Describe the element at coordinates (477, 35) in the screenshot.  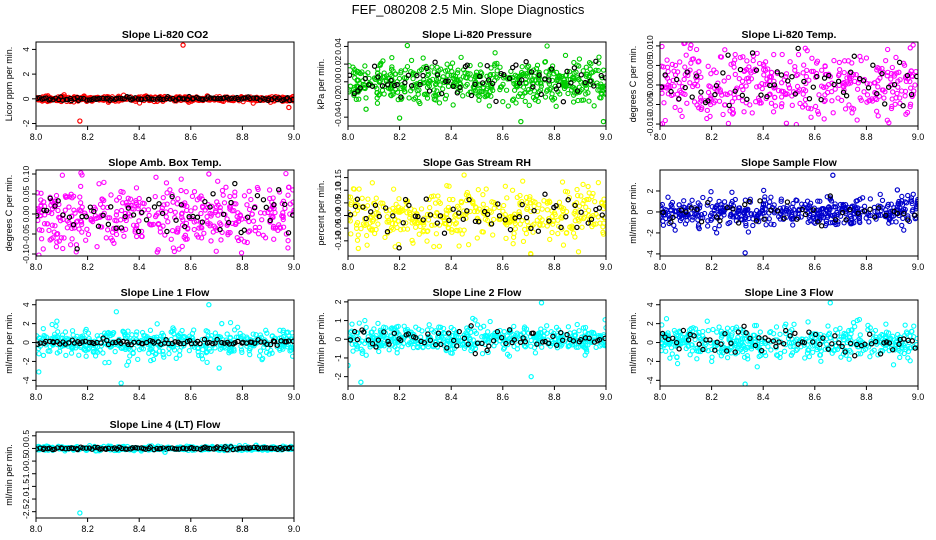
I see `panel-title: Slope Li-820 Pressure` at that location.